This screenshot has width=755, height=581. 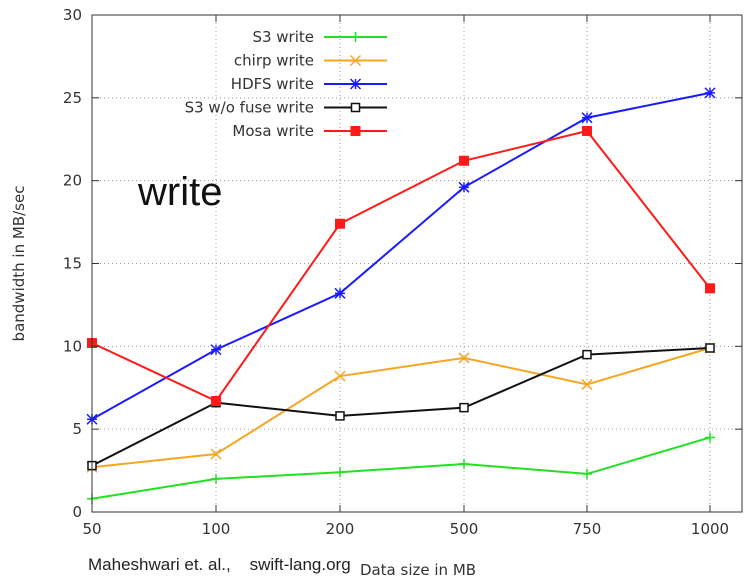 What do you see at coordinates (72, 181) in the screenshot?
I see `y-tick-label: 20` at bounding box center [72, 181].